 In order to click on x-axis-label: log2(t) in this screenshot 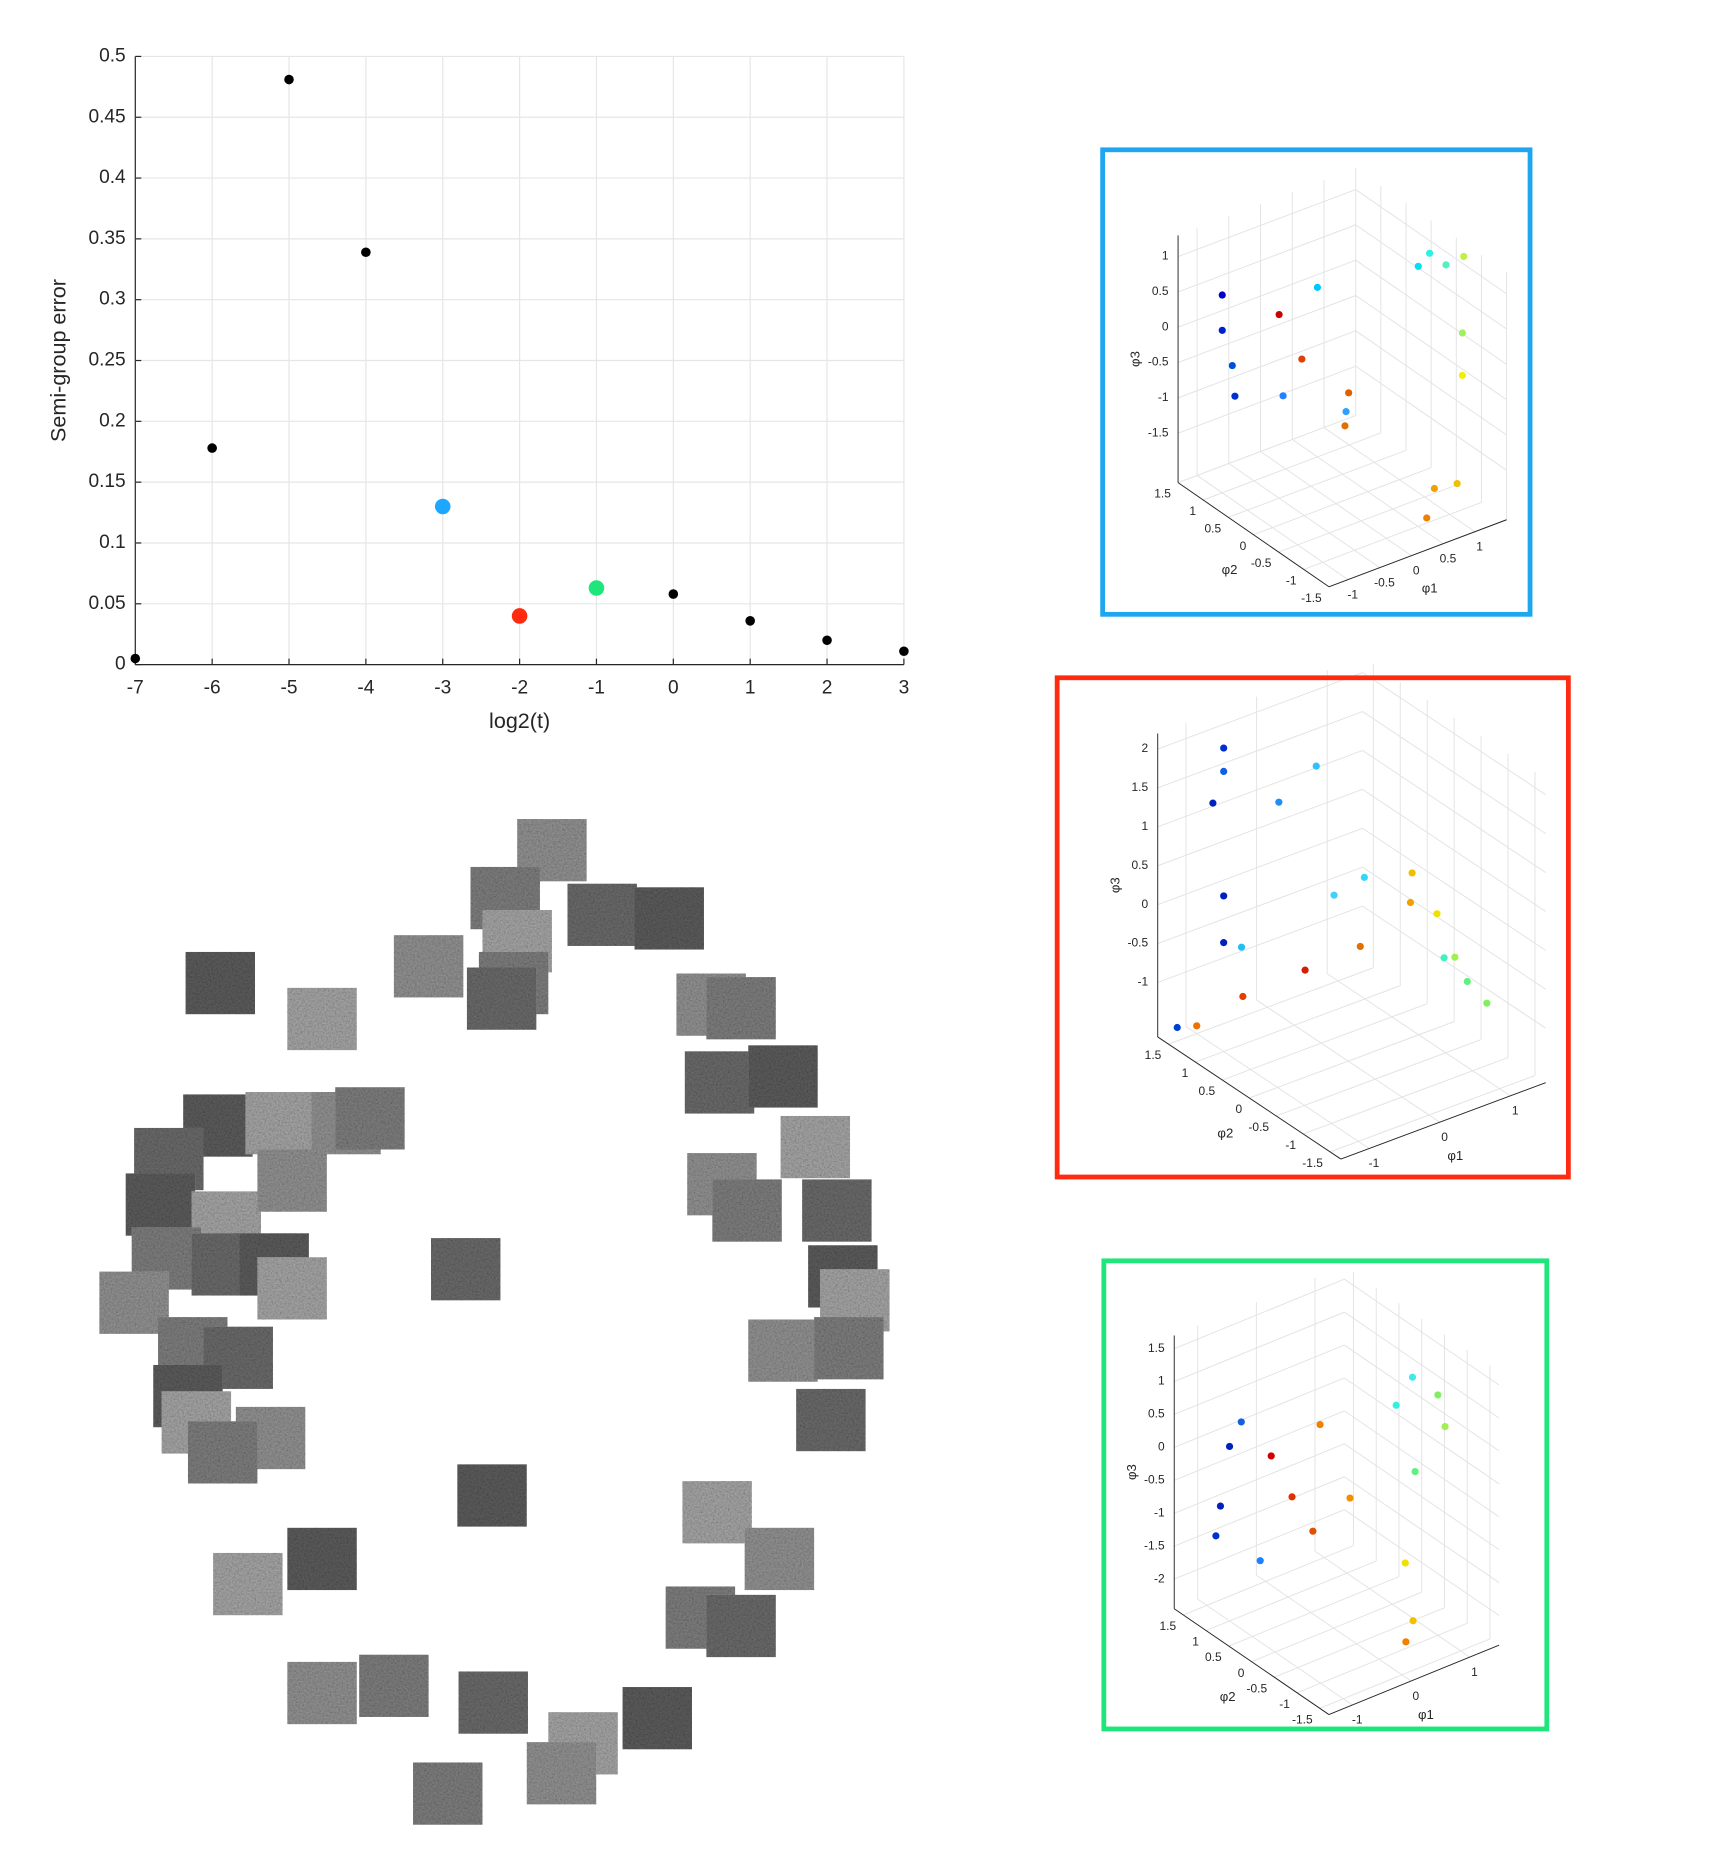, I will do `click(519, 720)`.